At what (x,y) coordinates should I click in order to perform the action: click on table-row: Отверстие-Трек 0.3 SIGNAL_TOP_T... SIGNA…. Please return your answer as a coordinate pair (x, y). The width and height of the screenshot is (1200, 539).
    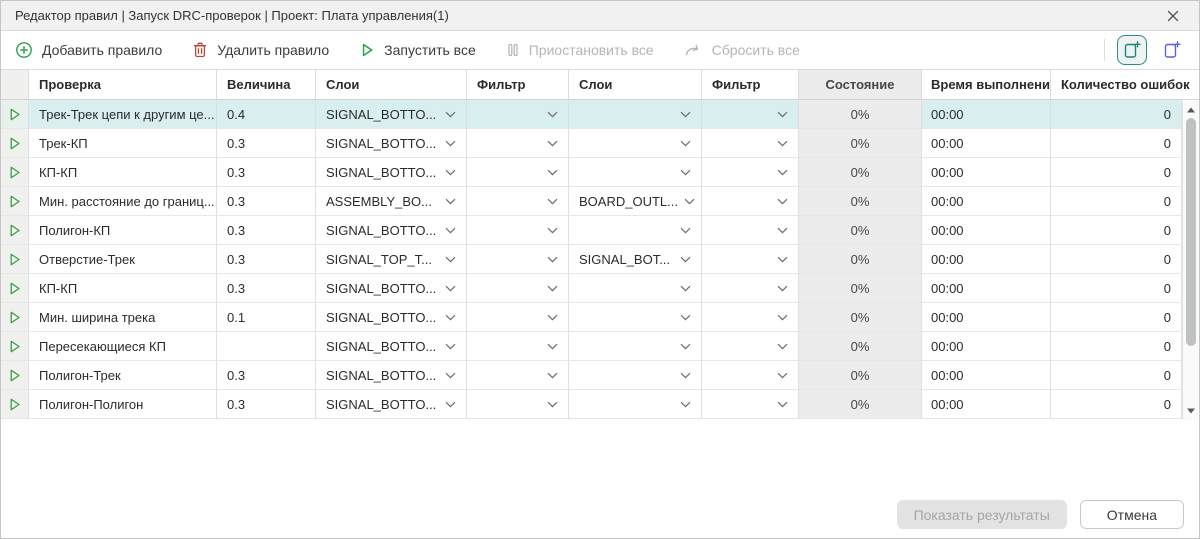
    Looking at the image, I should click on (600, 259).